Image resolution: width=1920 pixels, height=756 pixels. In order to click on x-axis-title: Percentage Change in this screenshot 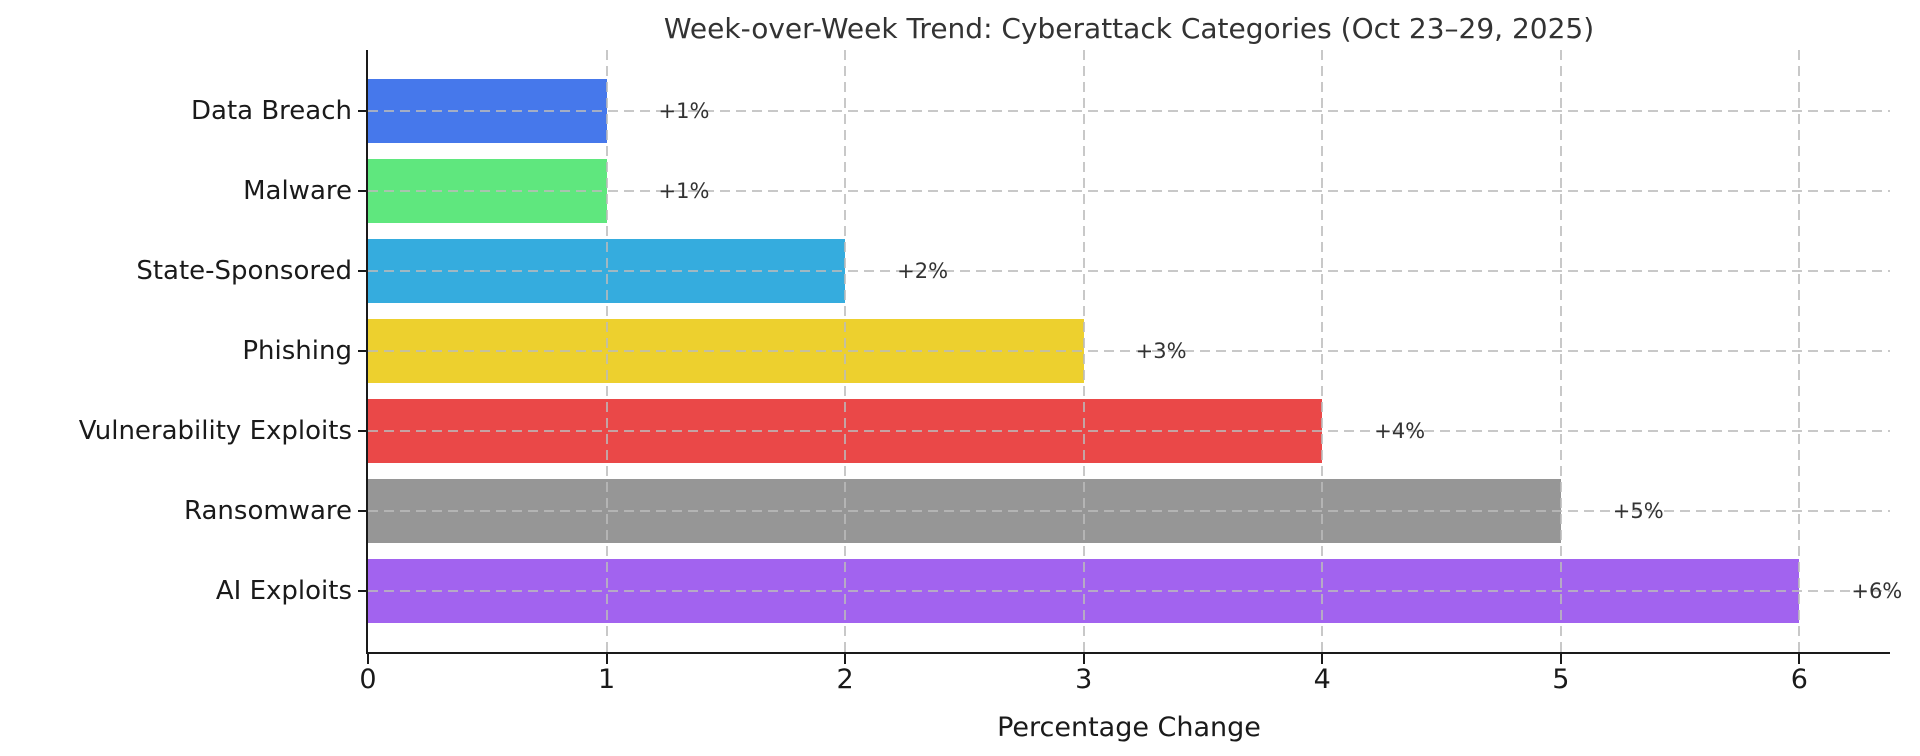, I will do `click(1129, 727)`.